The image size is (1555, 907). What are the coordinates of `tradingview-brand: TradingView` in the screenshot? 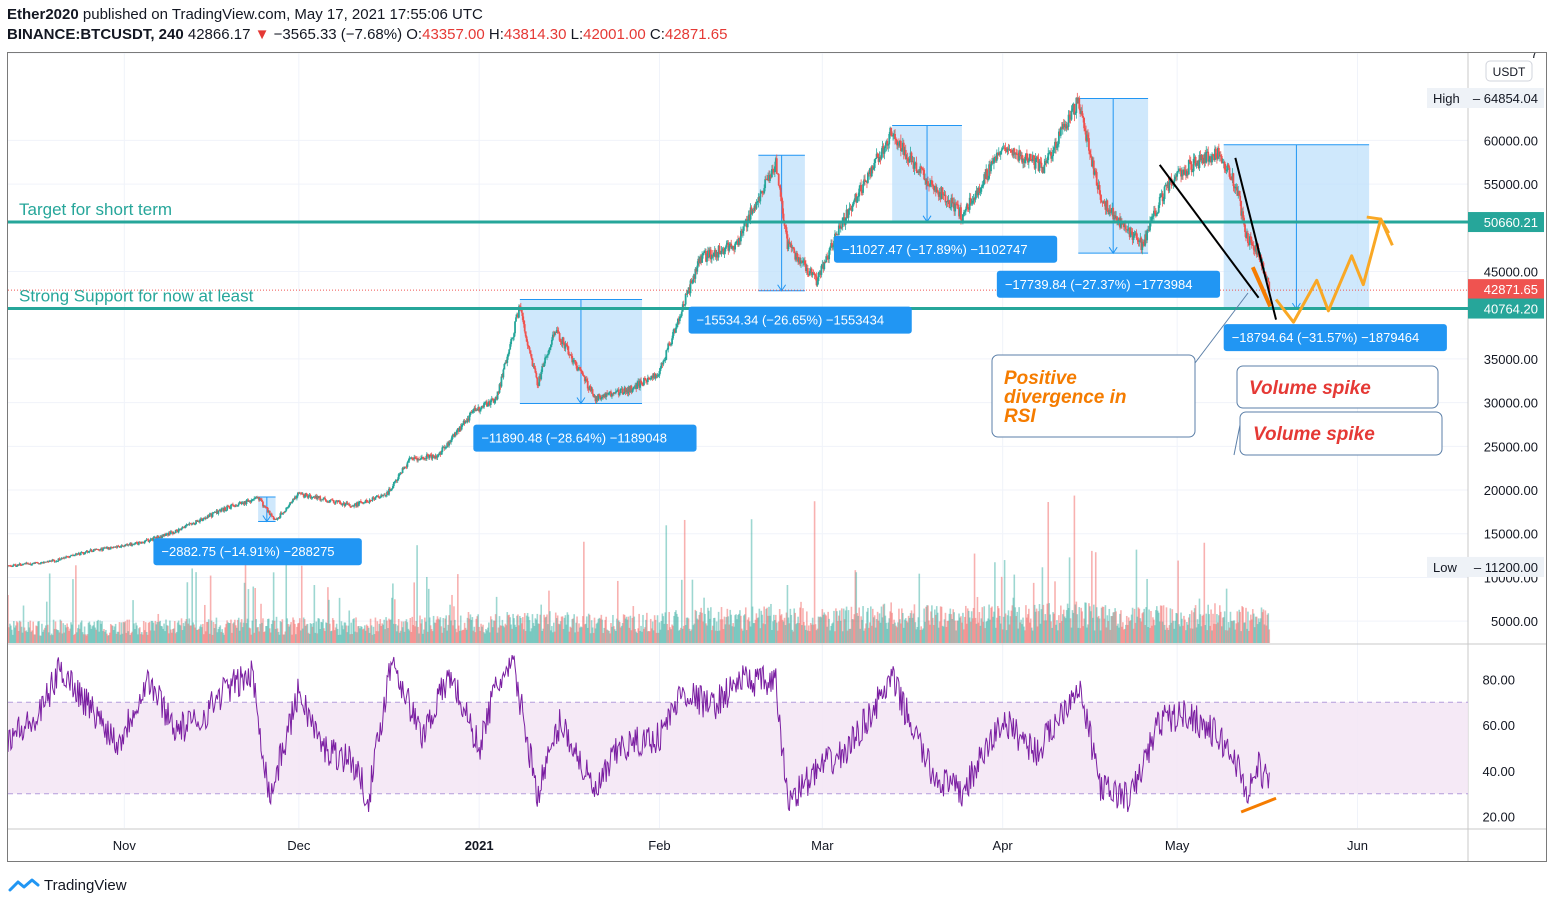 It's located at (85, 885).